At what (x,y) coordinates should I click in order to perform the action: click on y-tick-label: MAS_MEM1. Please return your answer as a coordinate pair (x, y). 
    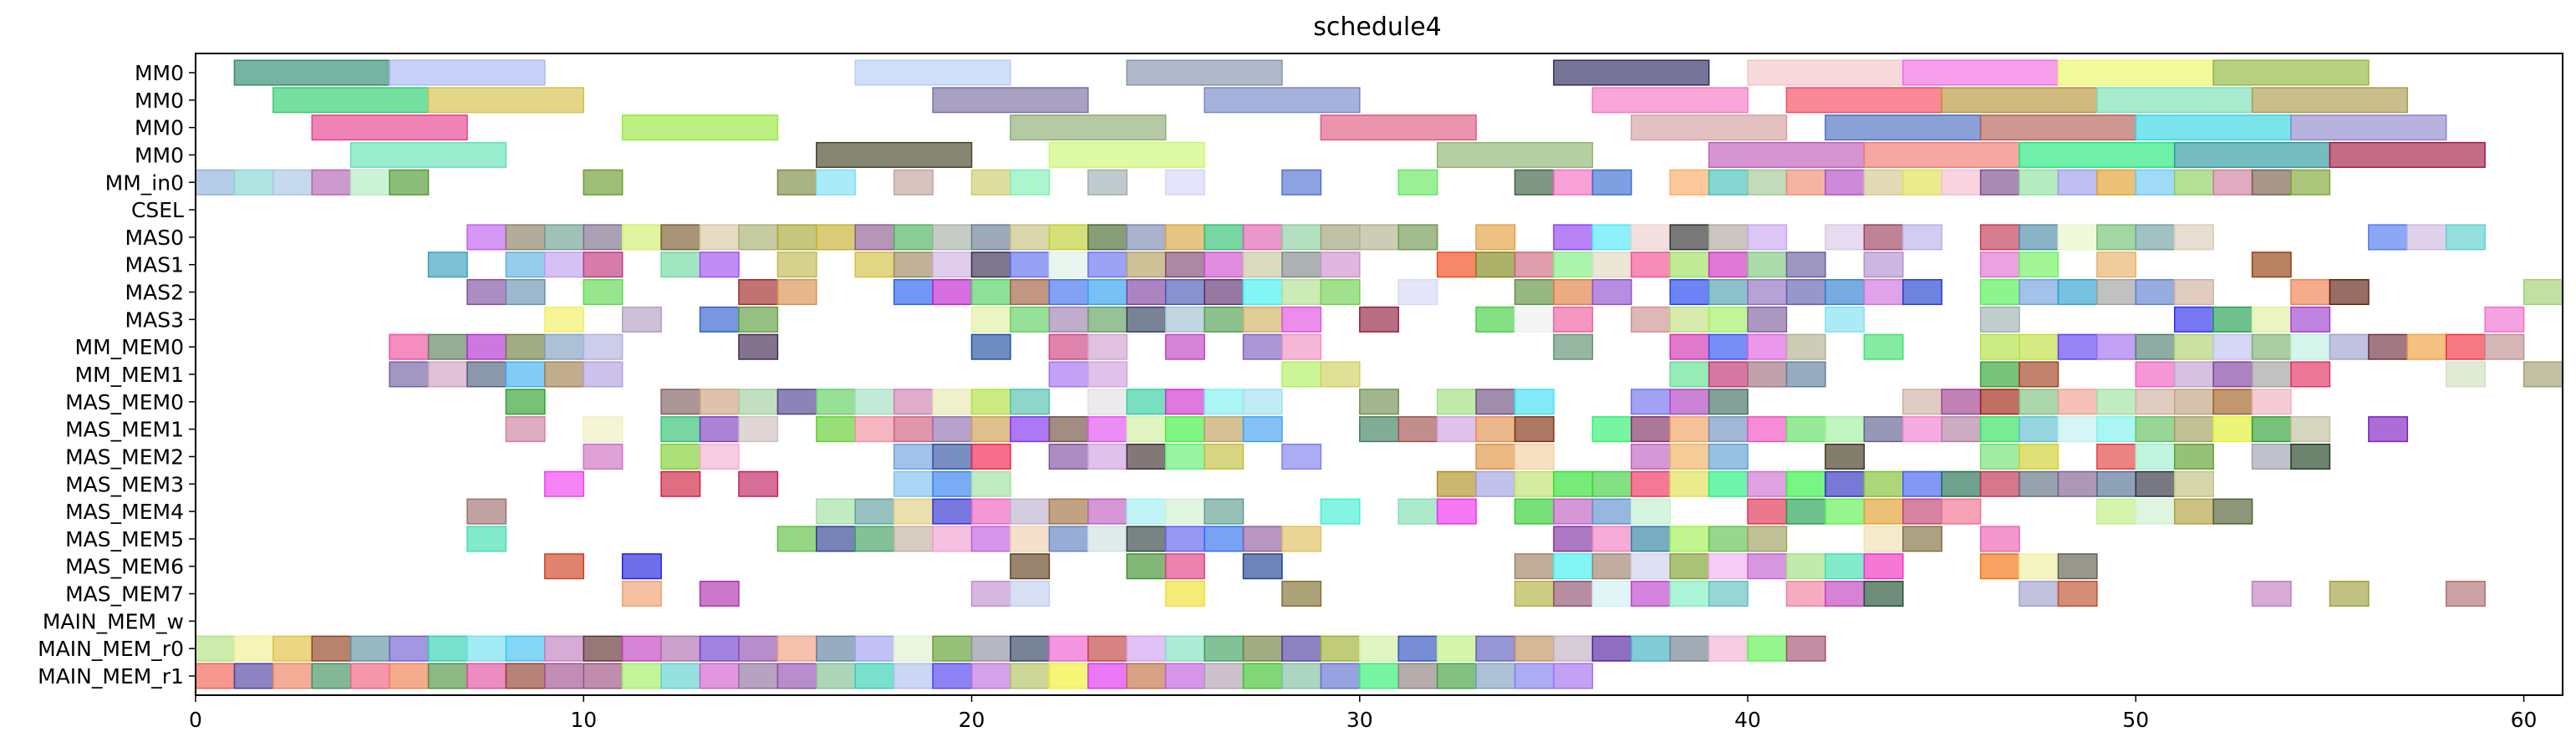
    Looking at the image, I should click on (124, 430).